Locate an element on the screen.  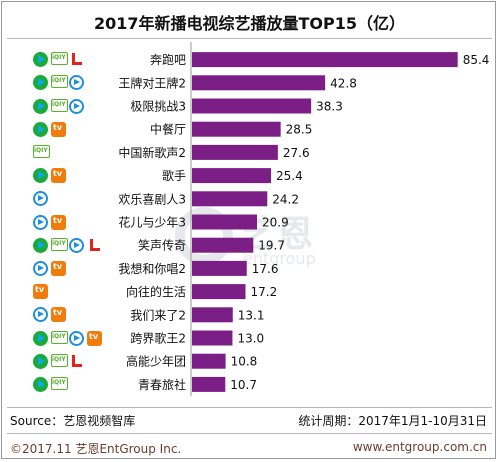
category-label: 歌手 is located at coordinates (174, 175).